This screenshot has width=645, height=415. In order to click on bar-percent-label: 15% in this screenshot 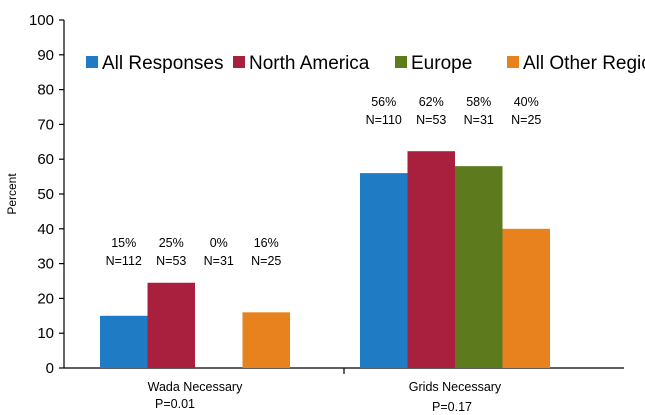, I will do `click(123, 243)`.